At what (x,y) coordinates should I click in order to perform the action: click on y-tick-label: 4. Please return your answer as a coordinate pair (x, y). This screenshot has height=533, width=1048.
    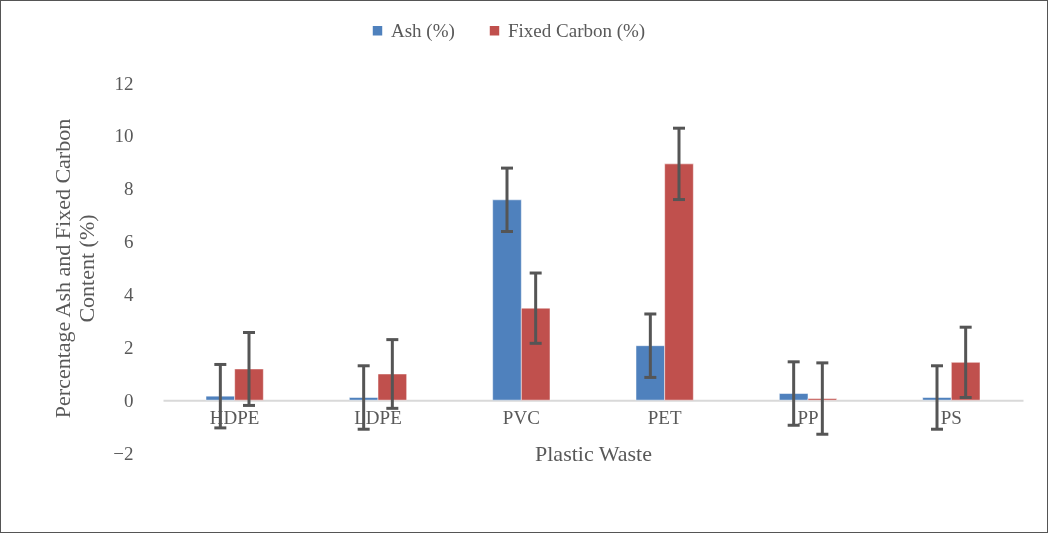
    Looking at the image, I should click on (129, 294).